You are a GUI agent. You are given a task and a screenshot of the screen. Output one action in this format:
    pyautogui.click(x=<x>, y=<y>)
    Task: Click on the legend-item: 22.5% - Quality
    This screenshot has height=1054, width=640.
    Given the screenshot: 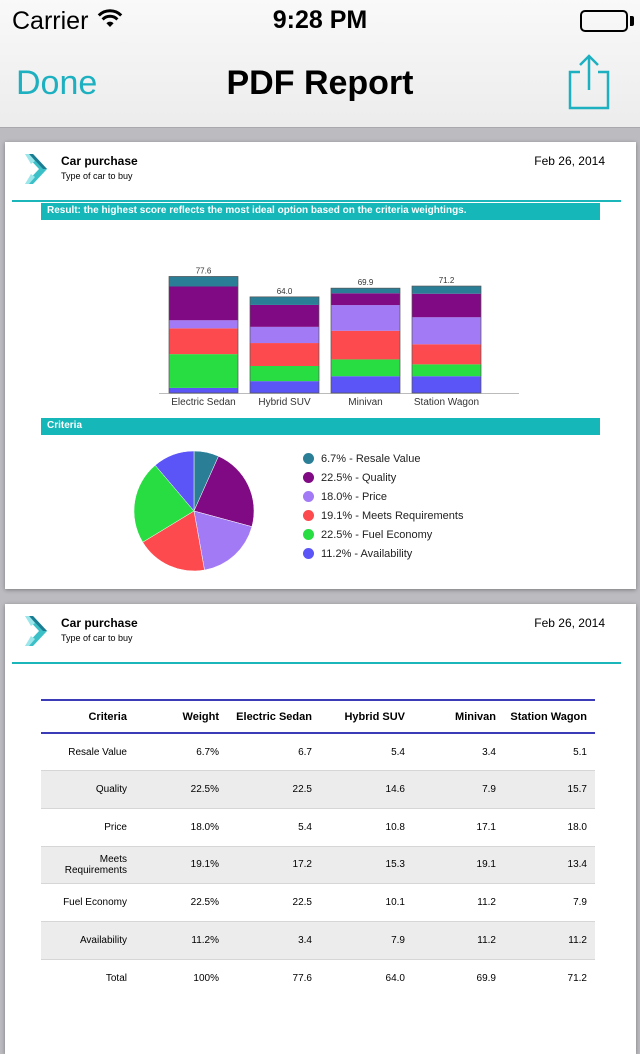 What is the action you would take?
    pyautogui.click(x=383, y=477)
    